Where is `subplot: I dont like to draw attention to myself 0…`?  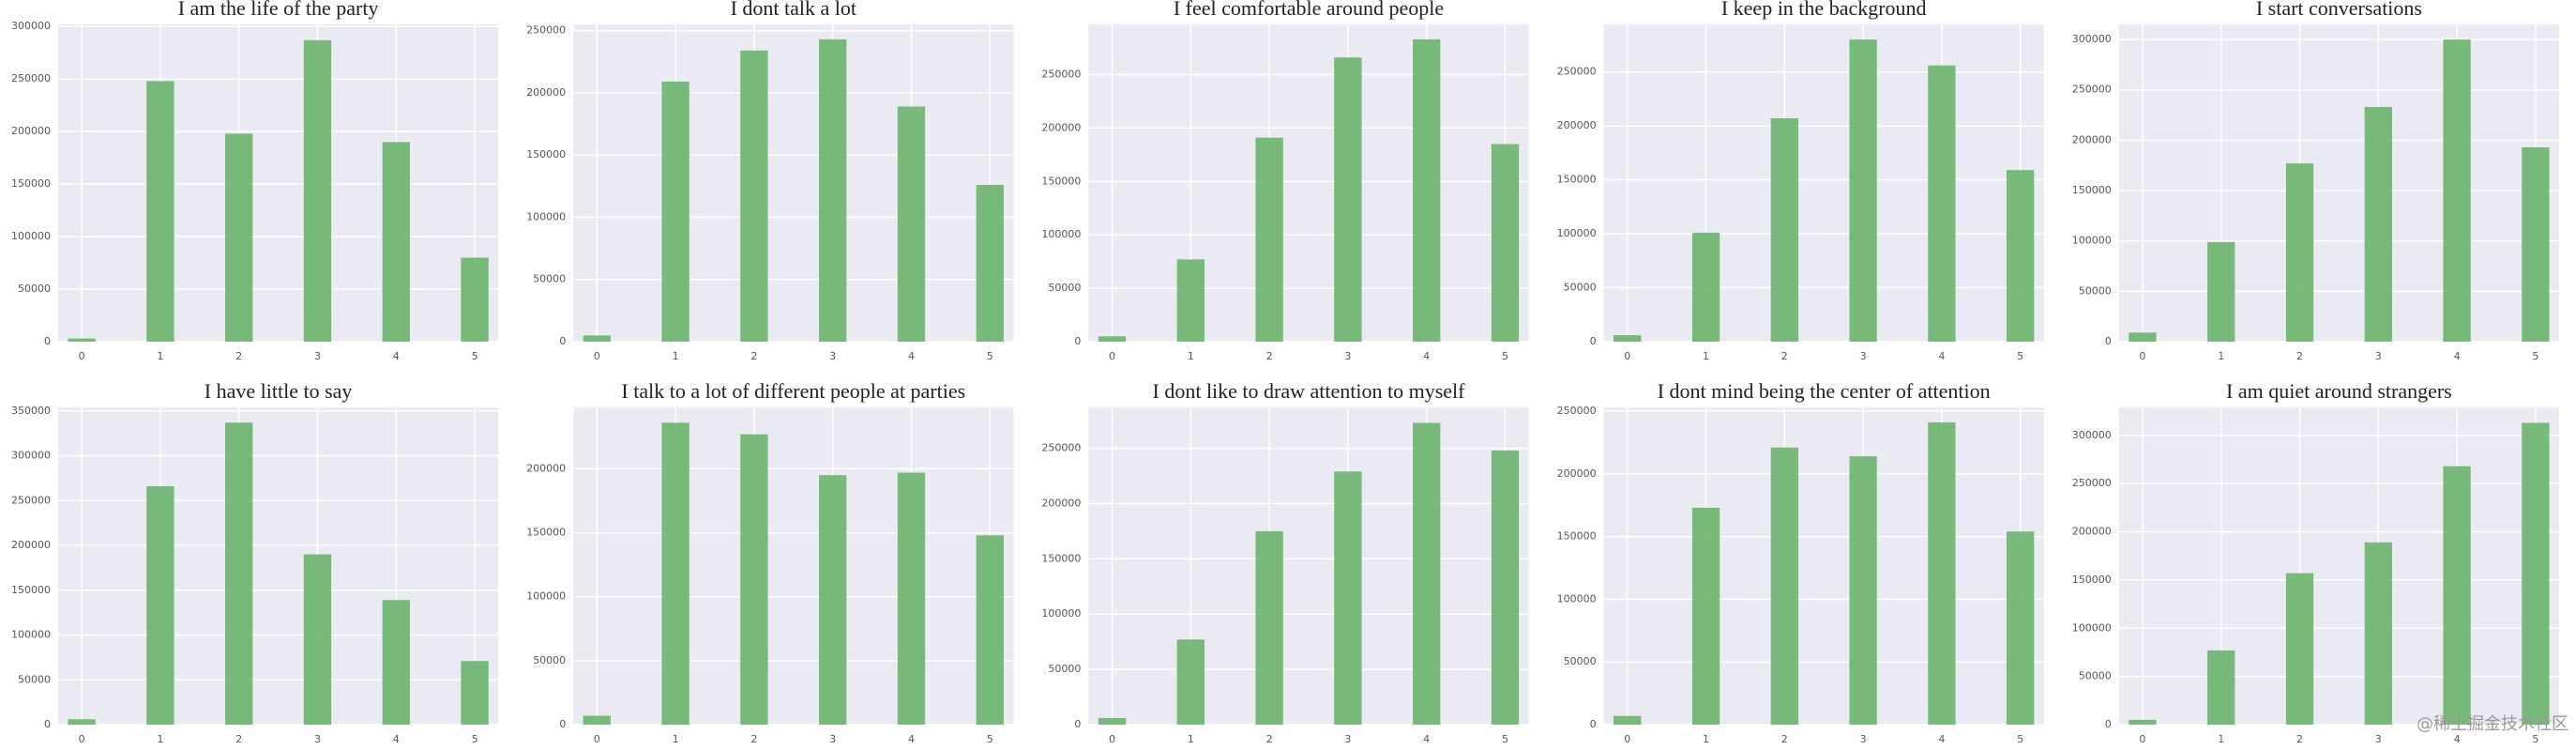
subplot: I dont like to draw attention to myself 0… is located at coordinates (1285, 562).